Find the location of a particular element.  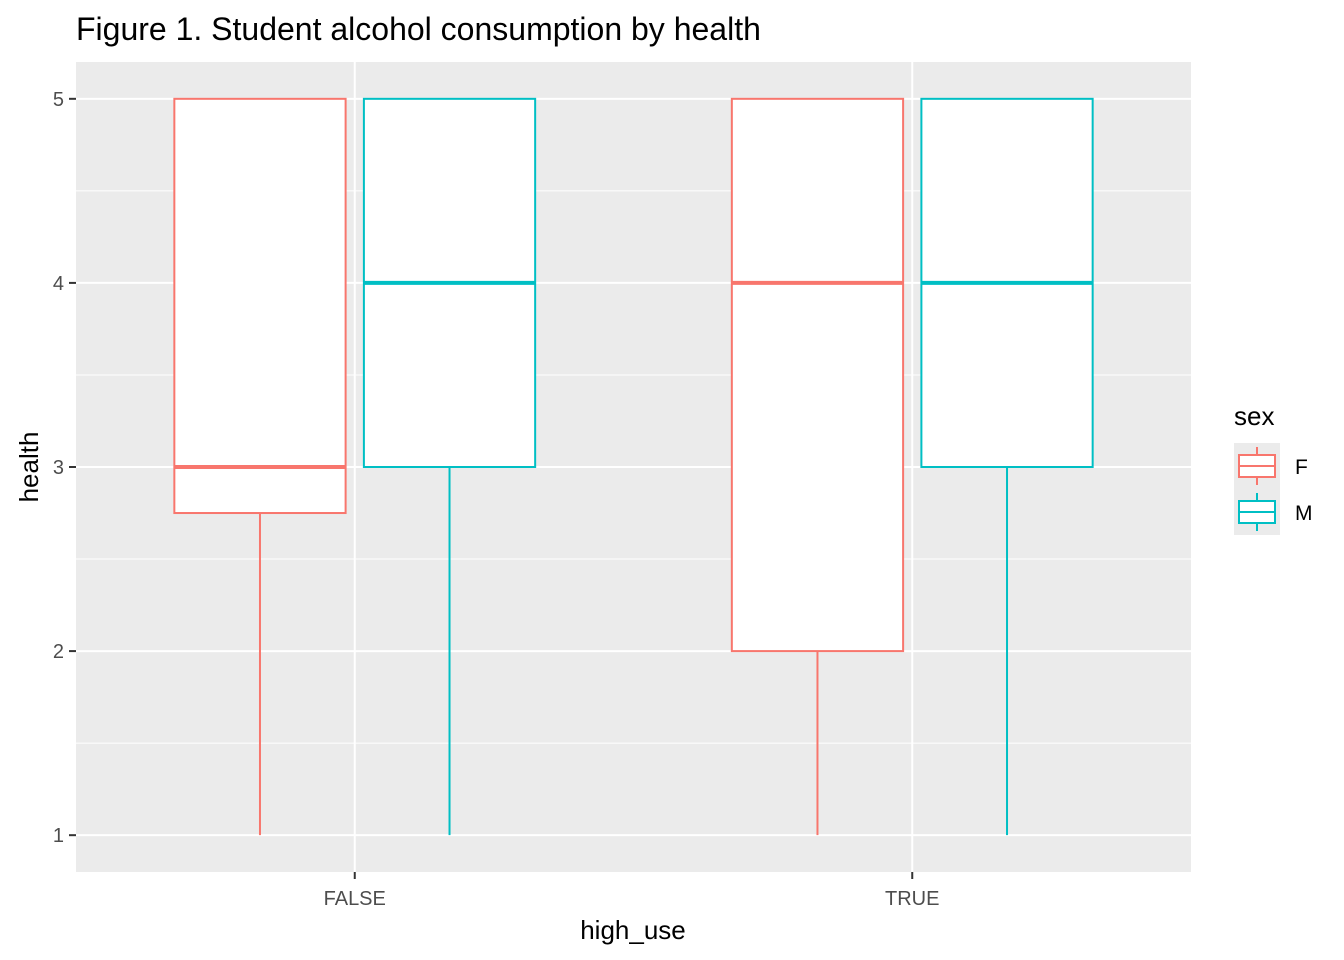

y-tick-label: 4 is located at coordinates (58, 284).